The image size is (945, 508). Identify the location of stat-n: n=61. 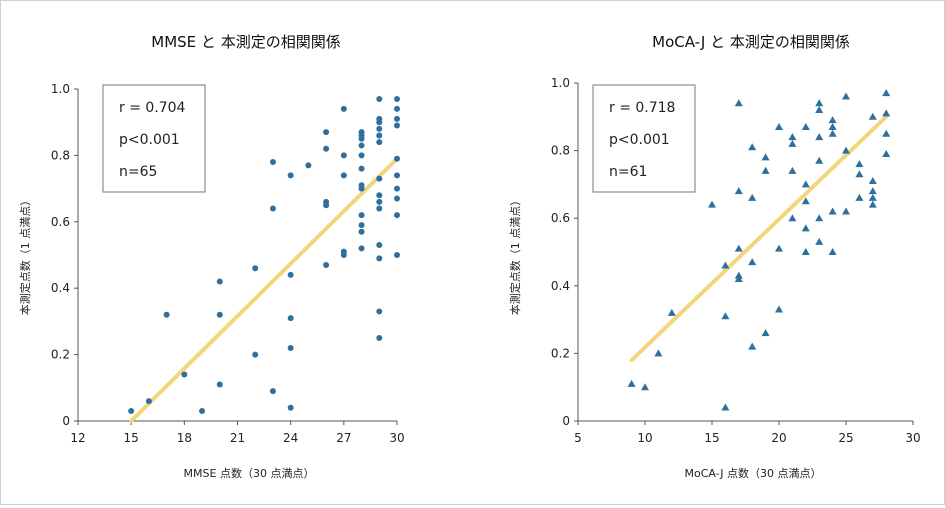
(628, 172).